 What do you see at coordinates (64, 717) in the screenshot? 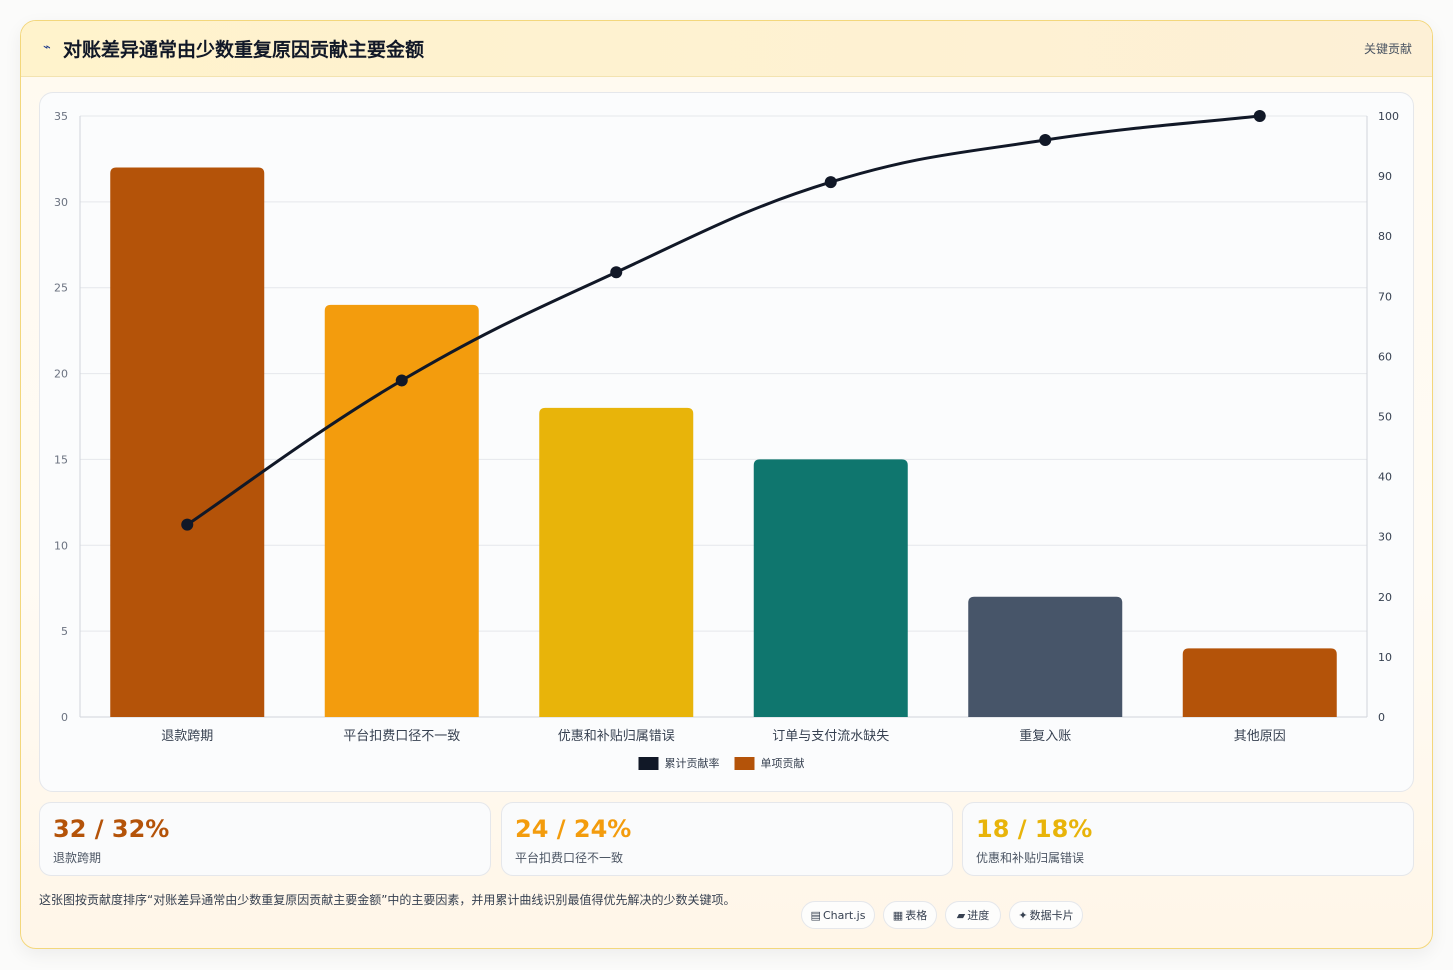
I see `y-left-tick-label: 0` at bounding box center [64, 717].